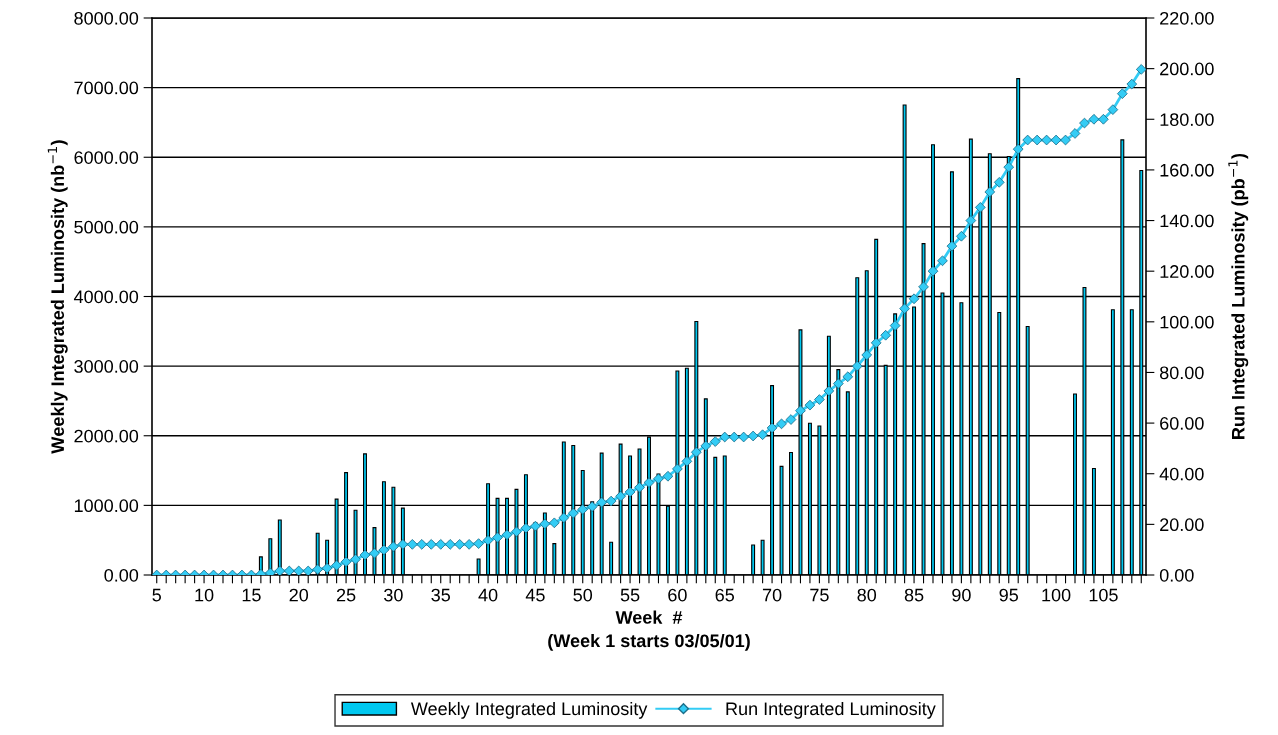 The width and height of the screenshot is (1278, 735). Describe the element at coordinates (649, 630) in the screenshot. I see `x-axis-title: Week # (Week 1 starts 03/05/01)` at that location.